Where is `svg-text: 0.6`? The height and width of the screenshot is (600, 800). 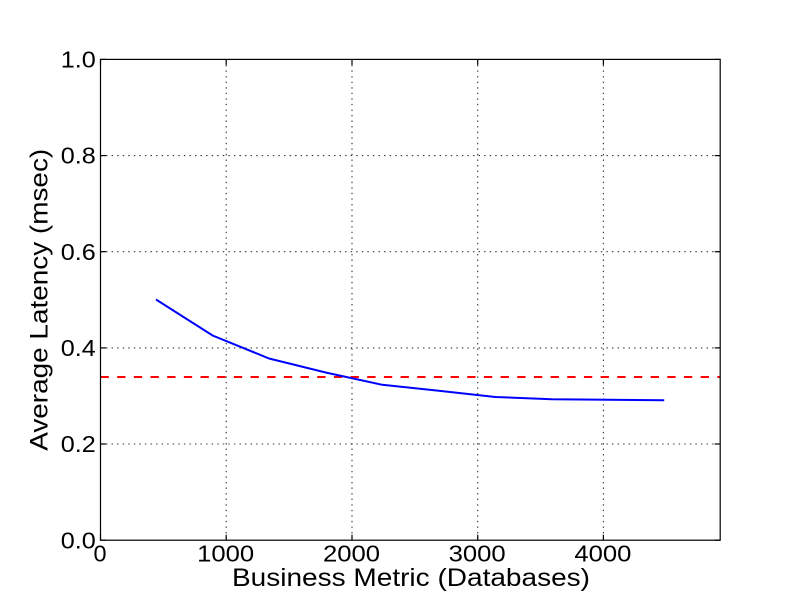
svg-text: 0.6 is located at coordinates (78, 252).